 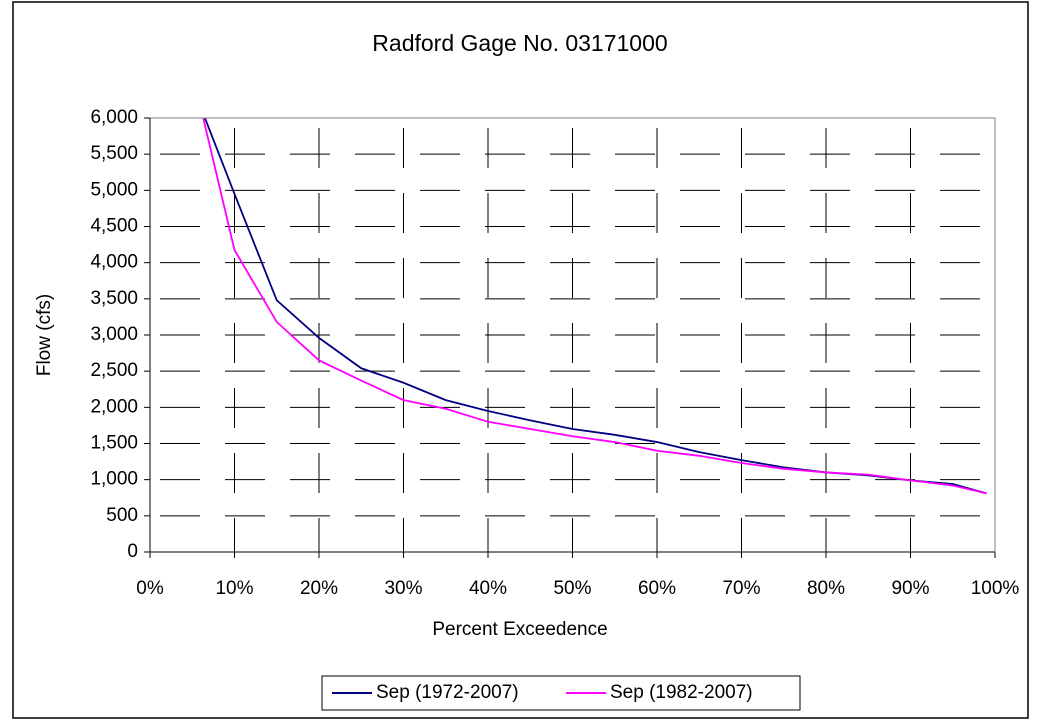 What do you see at coordinates (995, 588) in the screenshot?
I see `x-tick-label: 100%` at bounding box center [995, 588].